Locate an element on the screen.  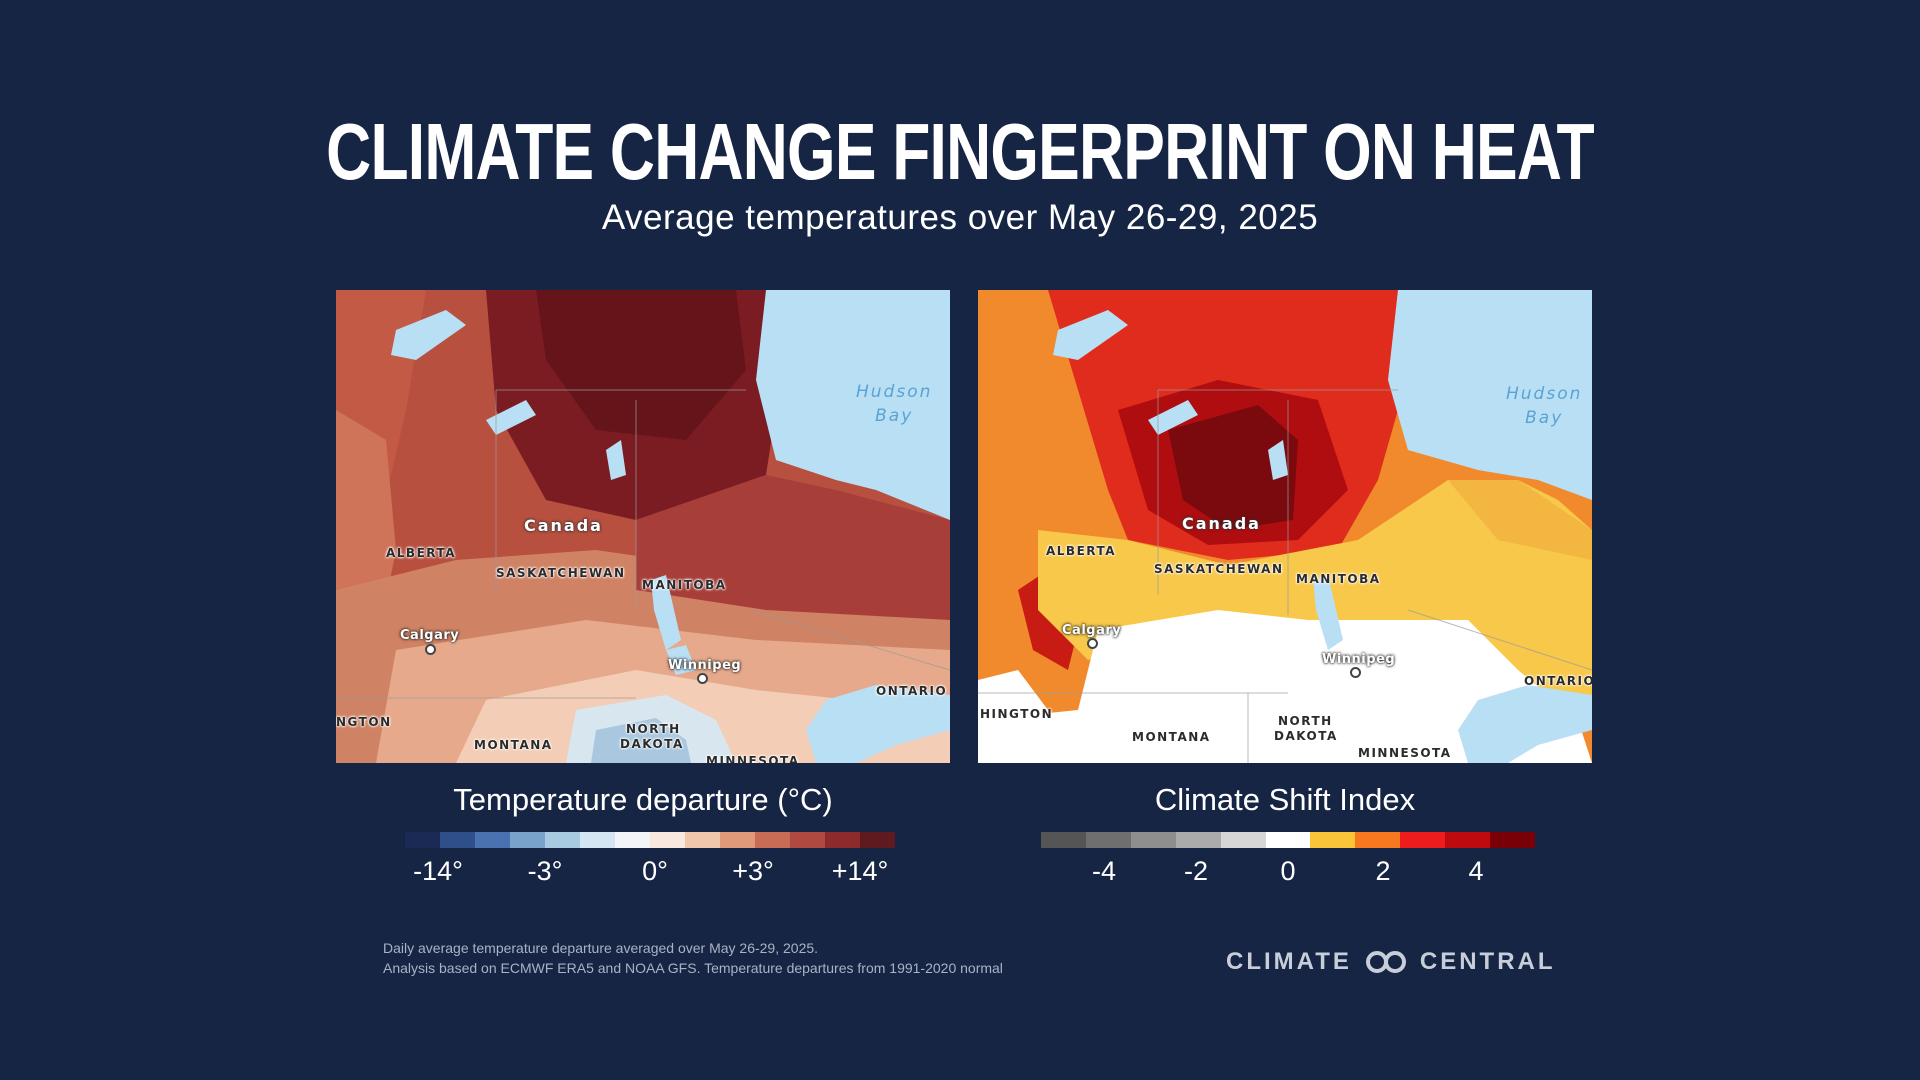
temperature-tick: -3° is located at coordinates (545, 871).